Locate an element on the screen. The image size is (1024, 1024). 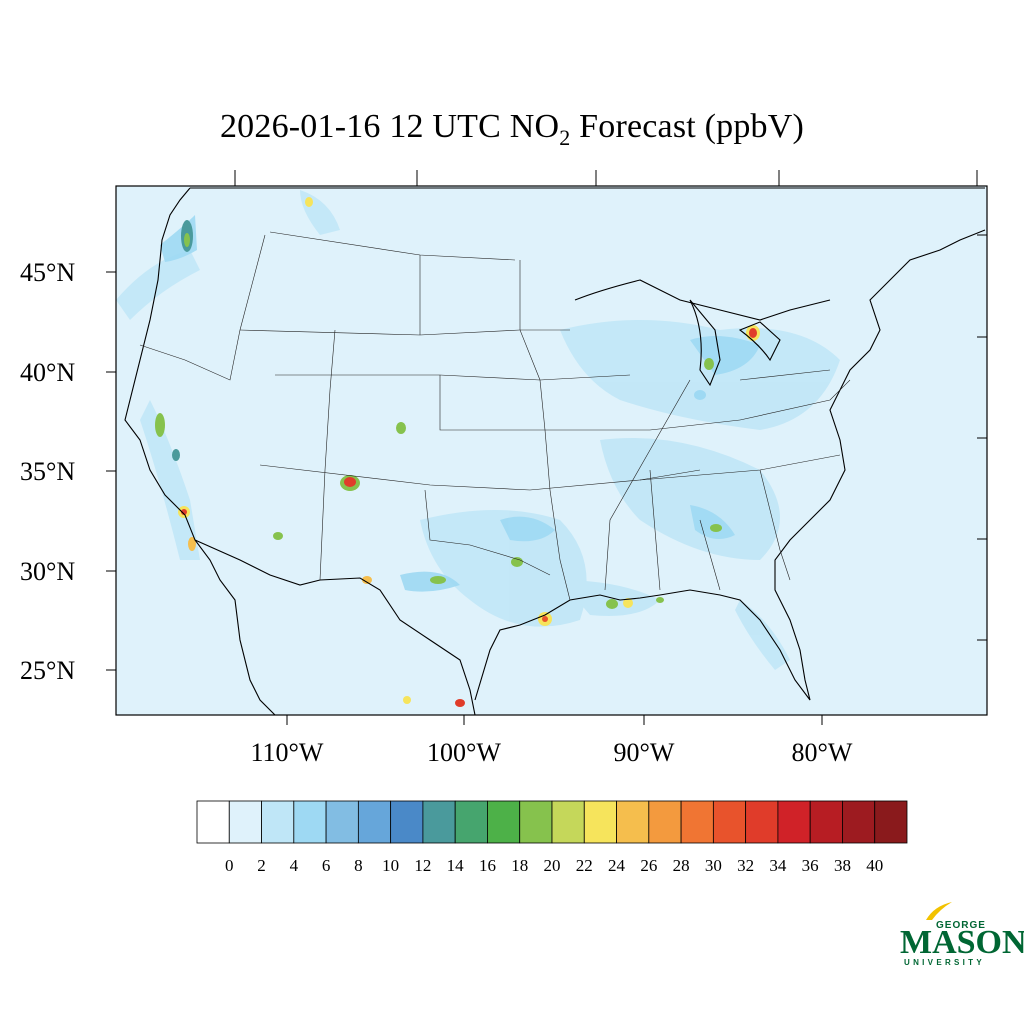
colorbar-tick-label: 4 is located at coordinates (294, 865).